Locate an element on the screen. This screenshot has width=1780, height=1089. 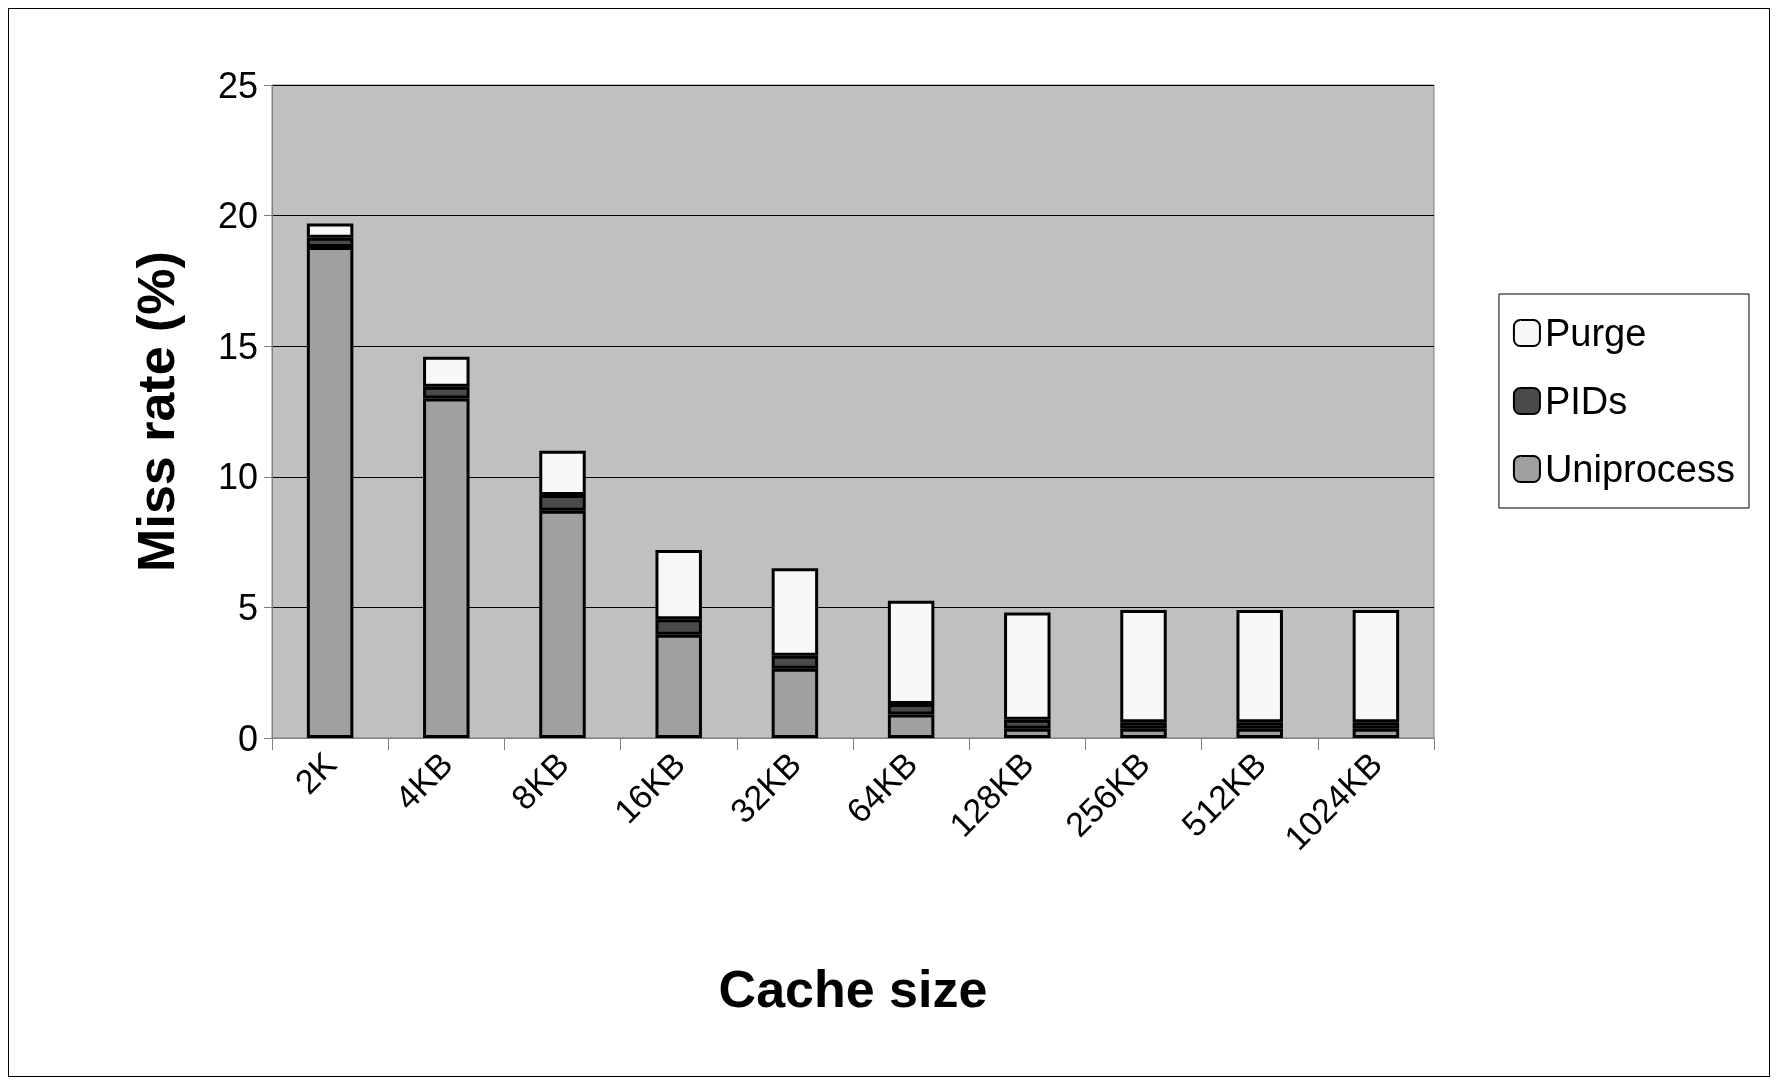
y-tick-label: 20 is located at coordinates (237, 216).